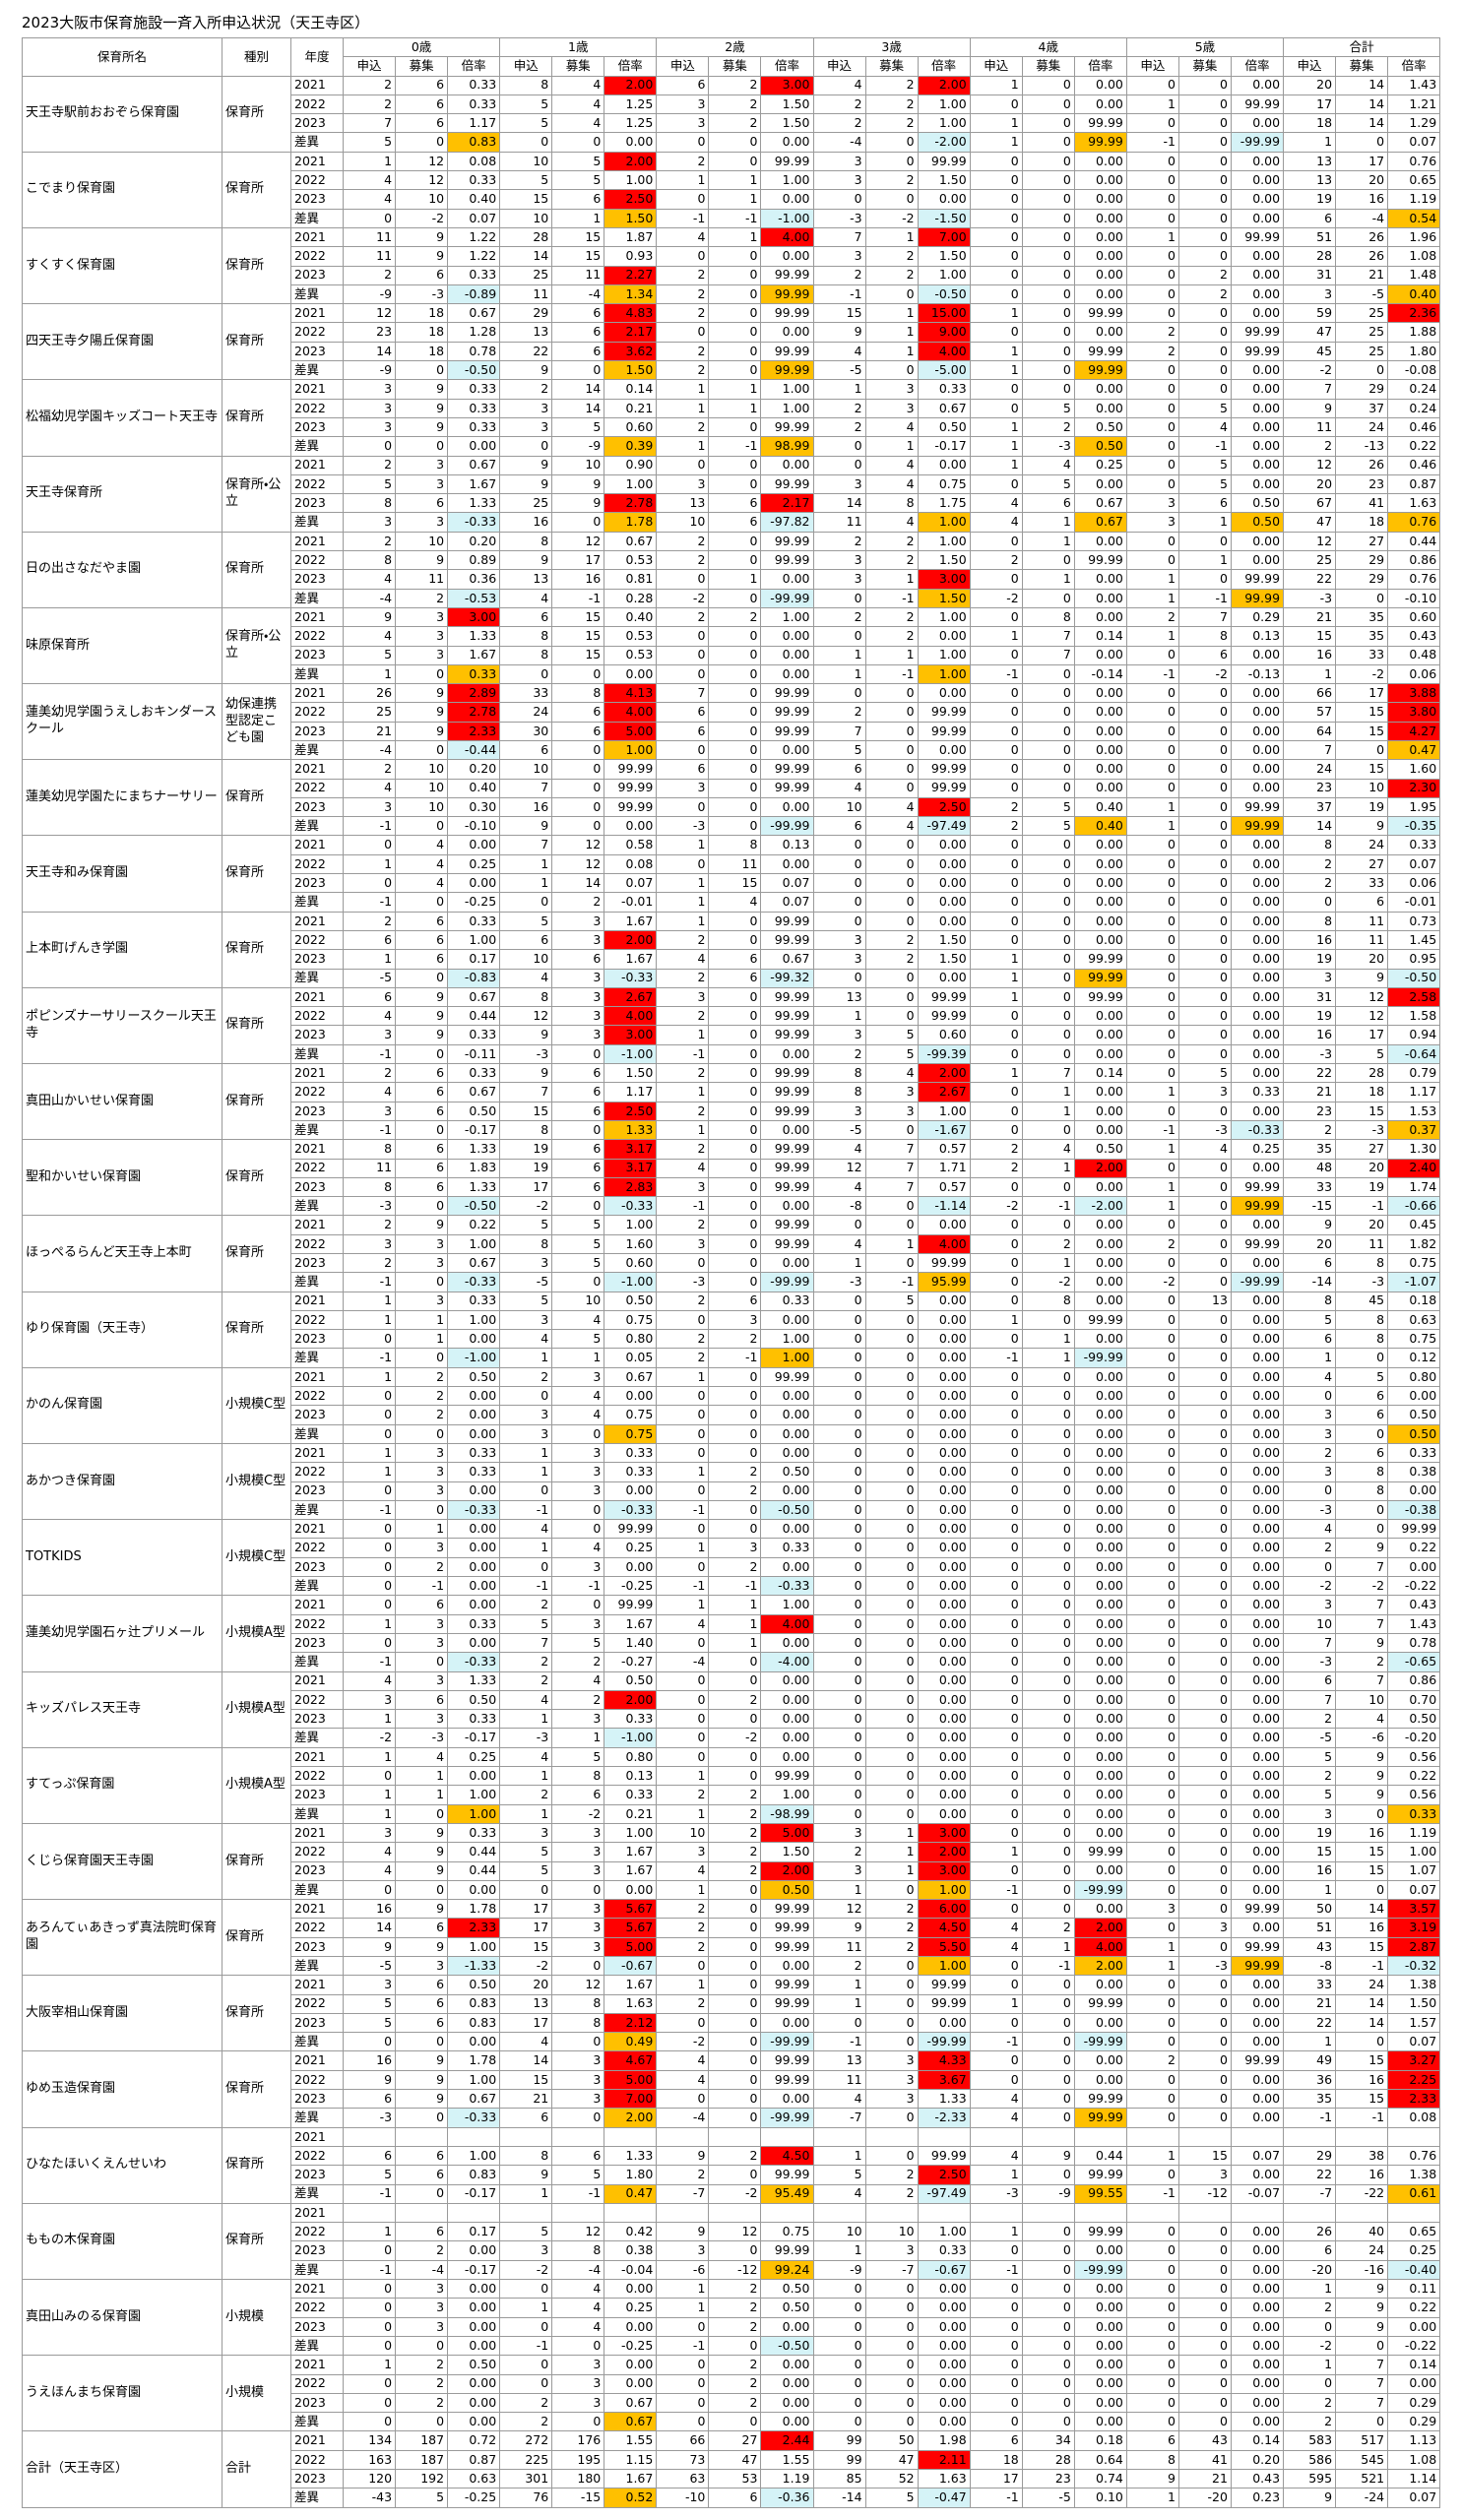 The image size is (1462, 2520). What do you see at coordinates (1414, 674) in the screenshot?
I see `value-cell: 0.06` at bounding box center [1414, 674].